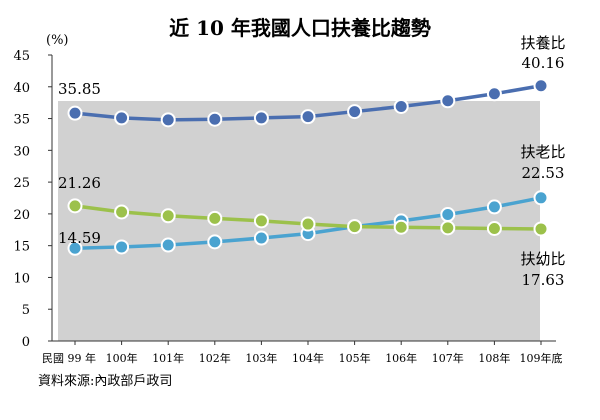 The height and width of the screenshot is (420, 600). Describe the element at coordinates (261, 358) in the screenshot. I see `x-tick-label: 103年` at that location.